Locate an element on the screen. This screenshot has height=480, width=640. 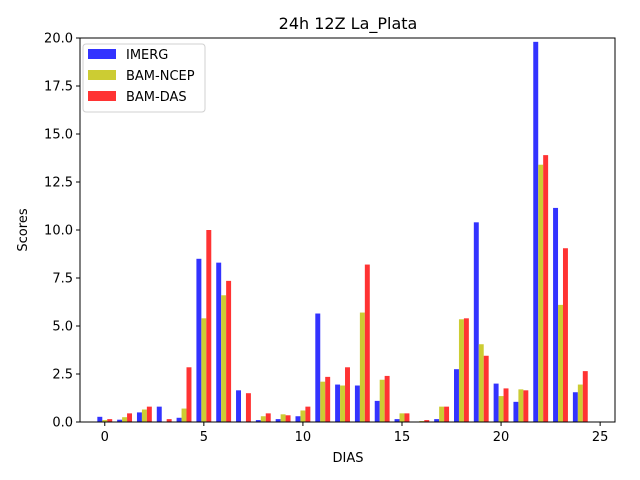
y-tick-label: 7.5 is located at coordinates (62, 279).